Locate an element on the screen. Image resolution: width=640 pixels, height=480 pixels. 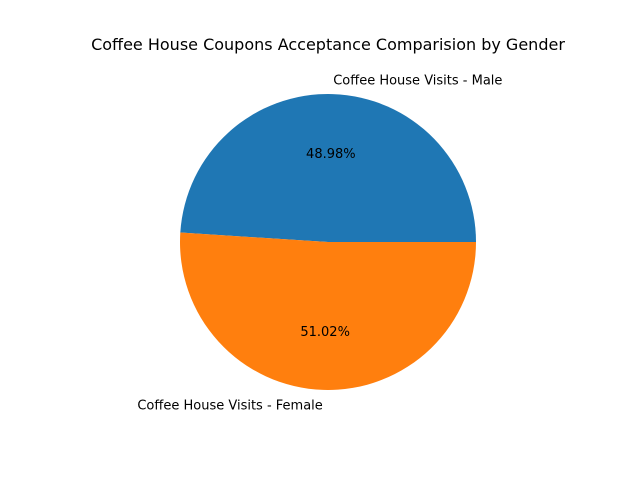
slice-category-label: Coffee House Visits - Female is located at coordinates (229, 406).